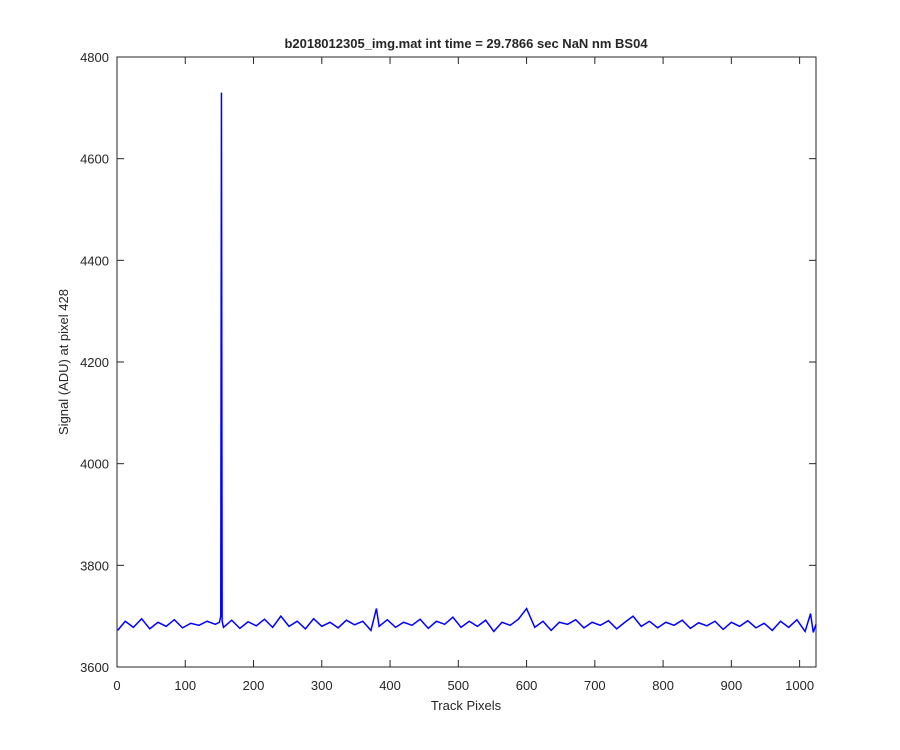 The width and height of the screenshot is (900, 750). What do you see at coordinates (732, 685) in the screenshot?
I see `x-tick-label: 900` at bounding box center [732, 685].